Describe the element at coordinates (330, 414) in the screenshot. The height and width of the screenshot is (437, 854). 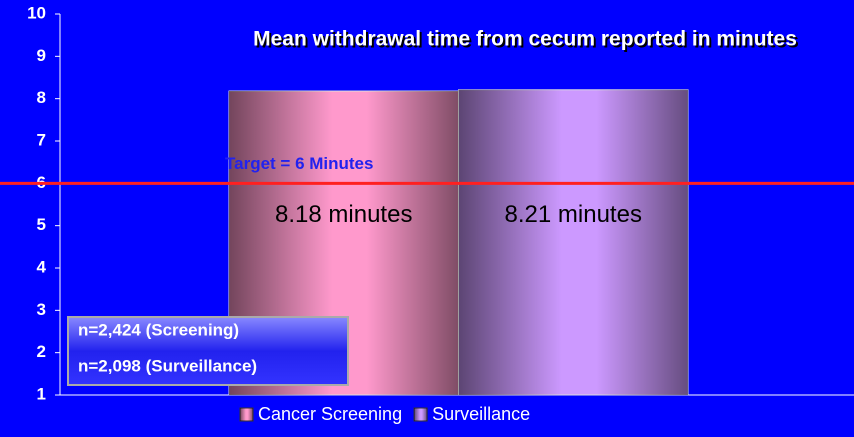
I see `legend-label: Cancer Screening` at that location.